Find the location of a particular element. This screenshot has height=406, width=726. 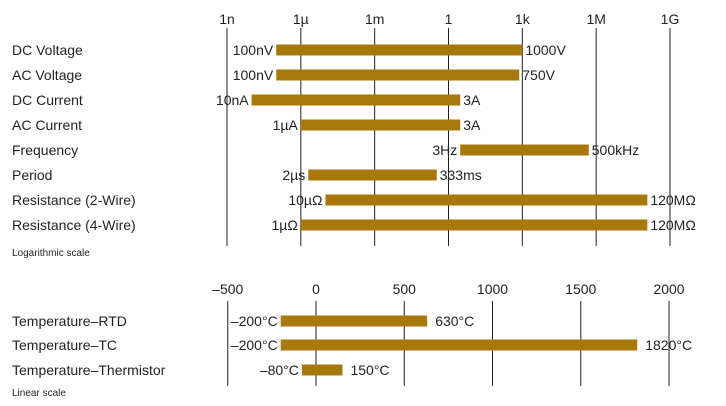

row-label: Period is located at coordinates (32, 175).